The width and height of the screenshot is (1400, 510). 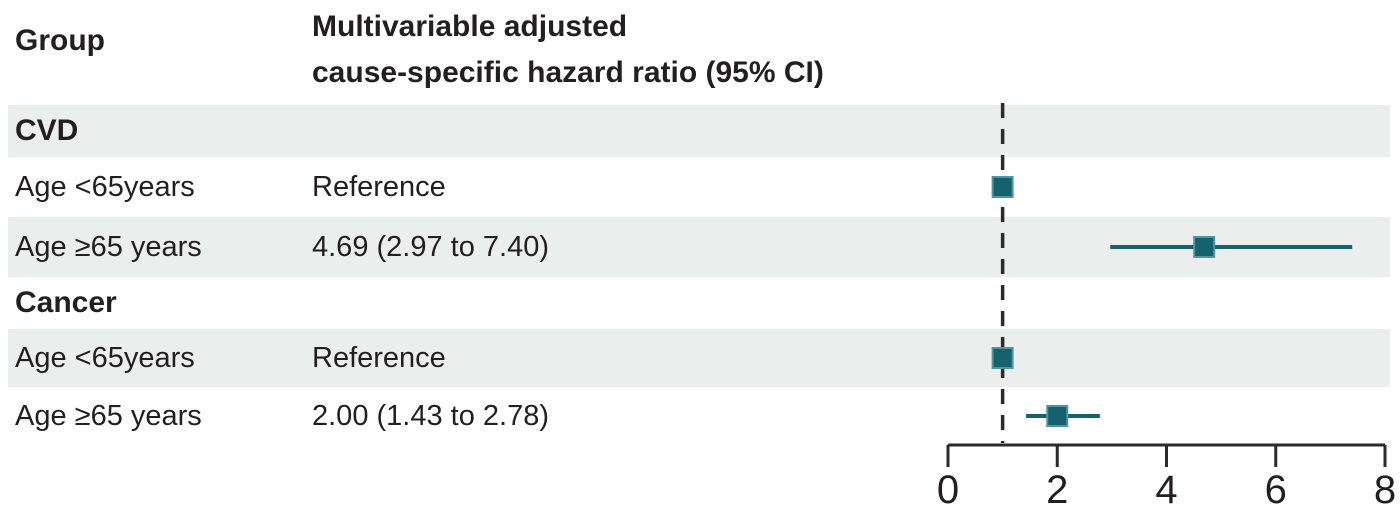 What do you see at coordinates (699, 131) in the screenshot?
I see `group-header-row: CVD` at bounding box center [699, 131].